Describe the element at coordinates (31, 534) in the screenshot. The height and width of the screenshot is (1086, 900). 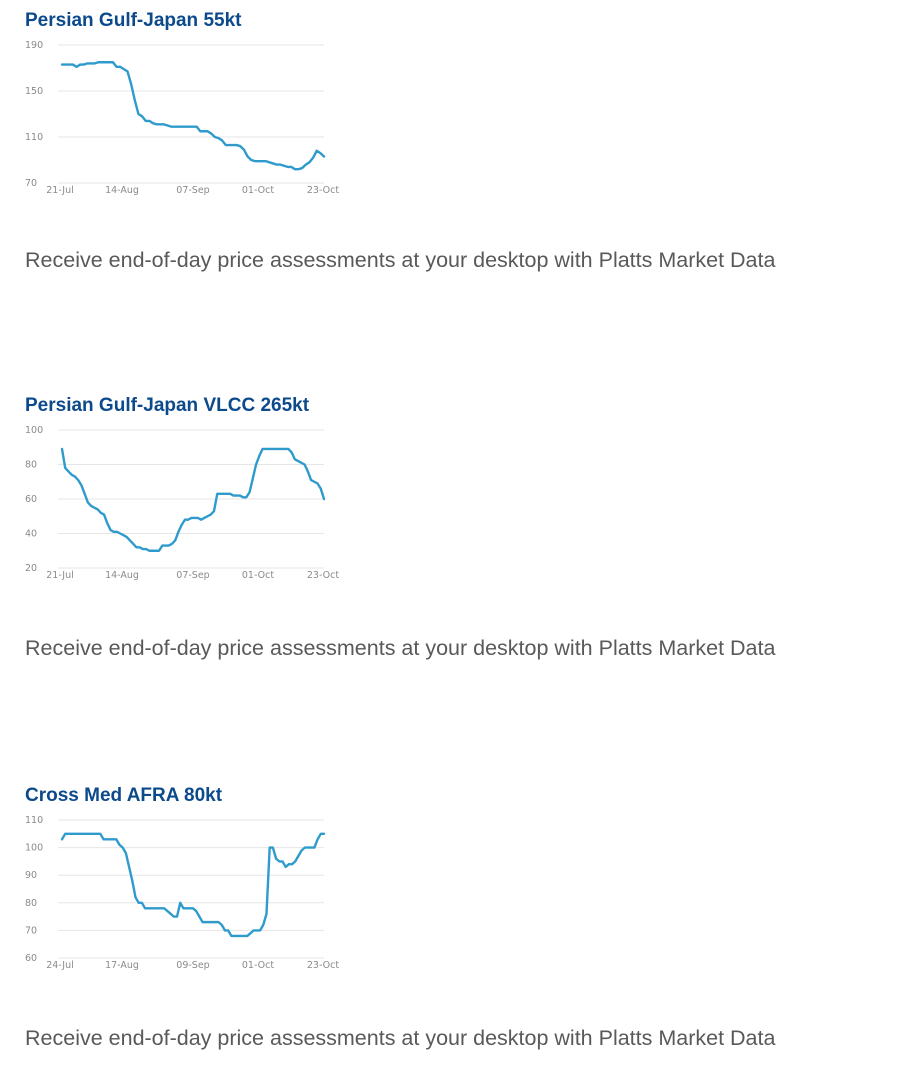
I see `y-tick-label: 40` at that location.